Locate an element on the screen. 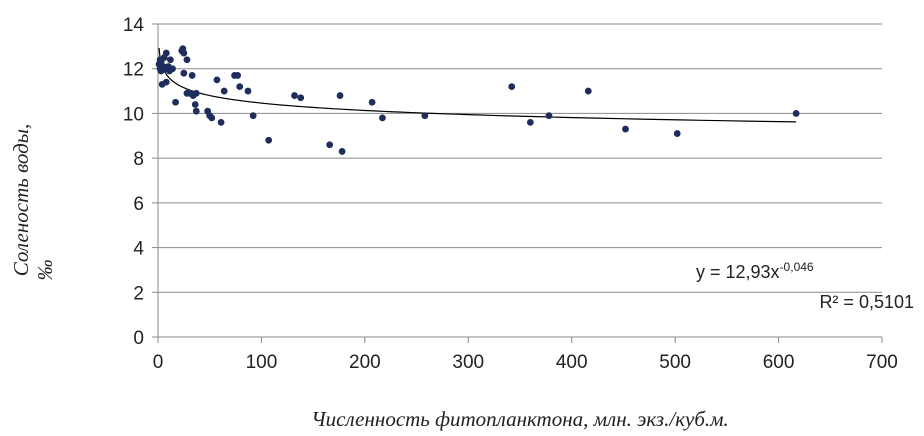  x-tick-label: 0 is located at coordinates (158, 362).